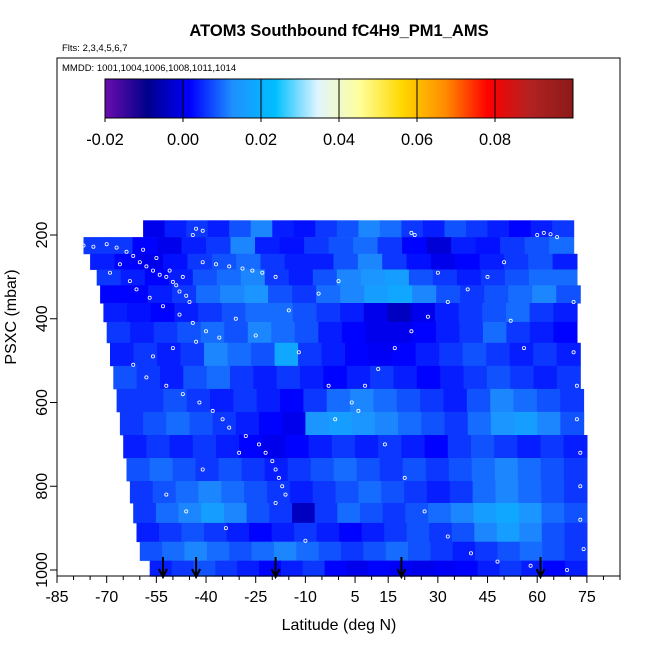 The width and height of the screenshot is (650, 650). I want to click on x-tick-label: -10, so click(305, 597).